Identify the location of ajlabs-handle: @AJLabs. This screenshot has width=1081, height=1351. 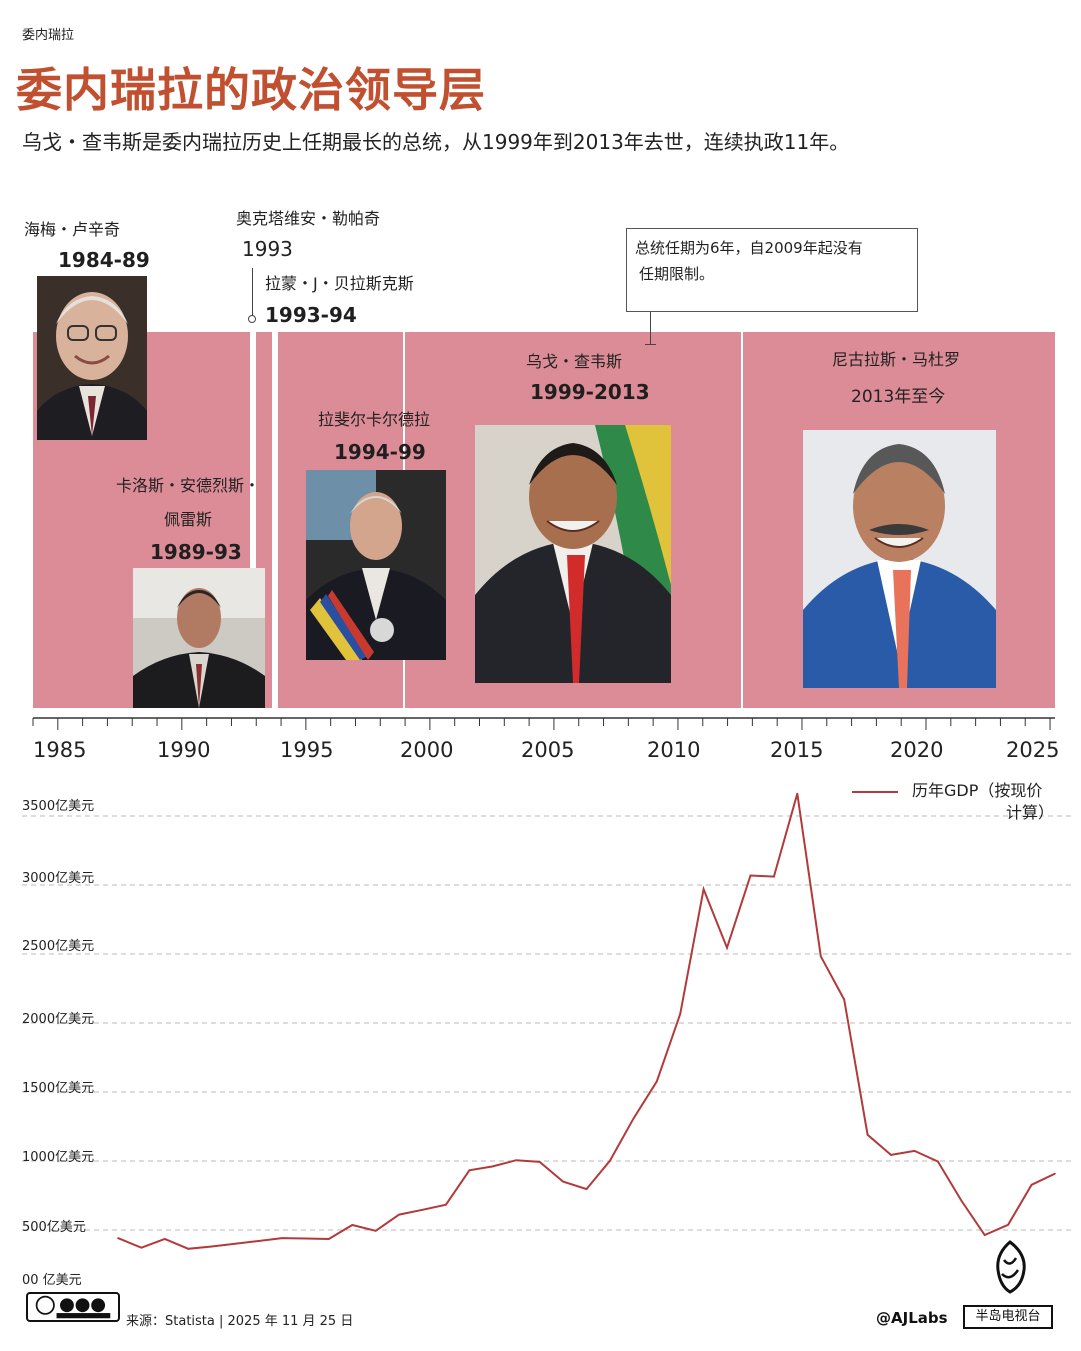
(912, 1318).